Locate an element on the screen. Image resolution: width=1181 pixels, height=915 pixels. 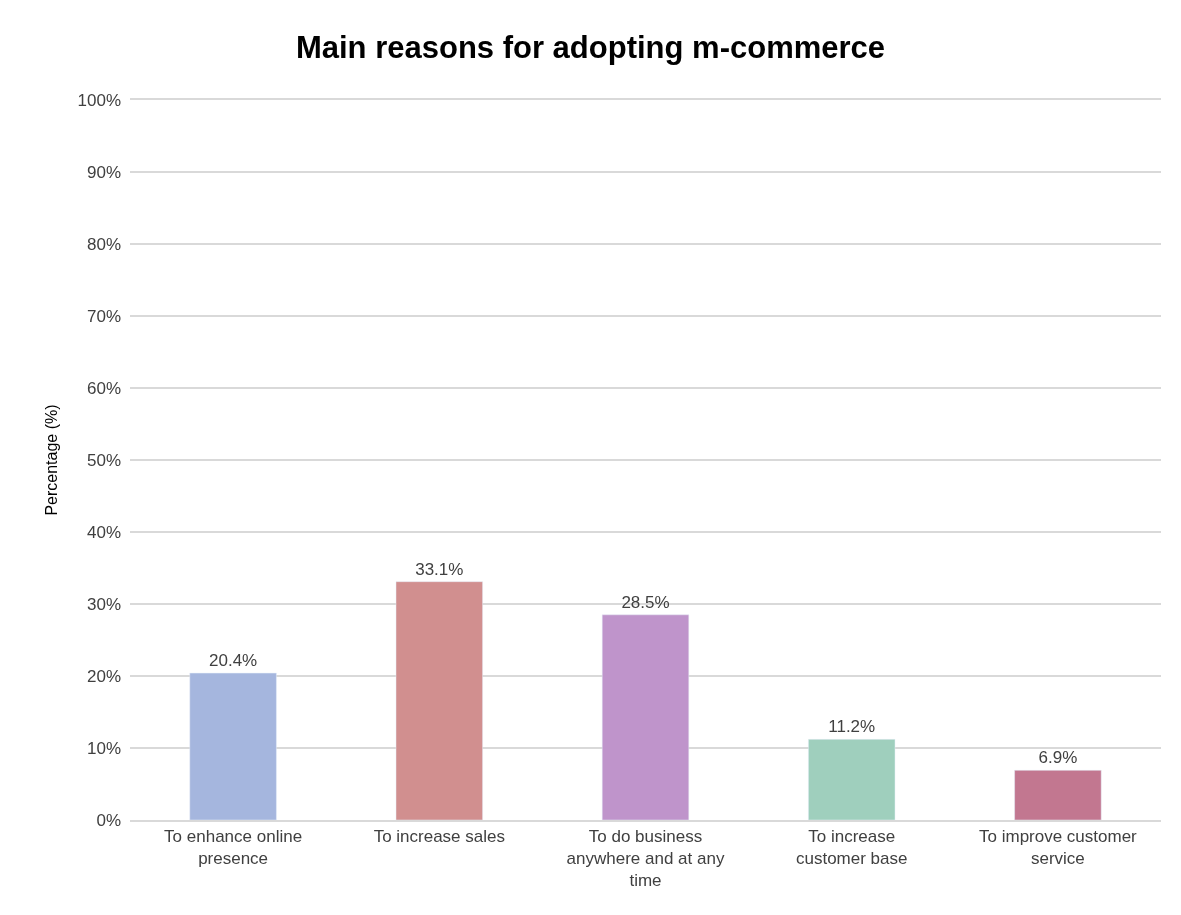
data-label: 6.9% is located at coordinates (1058, 758).